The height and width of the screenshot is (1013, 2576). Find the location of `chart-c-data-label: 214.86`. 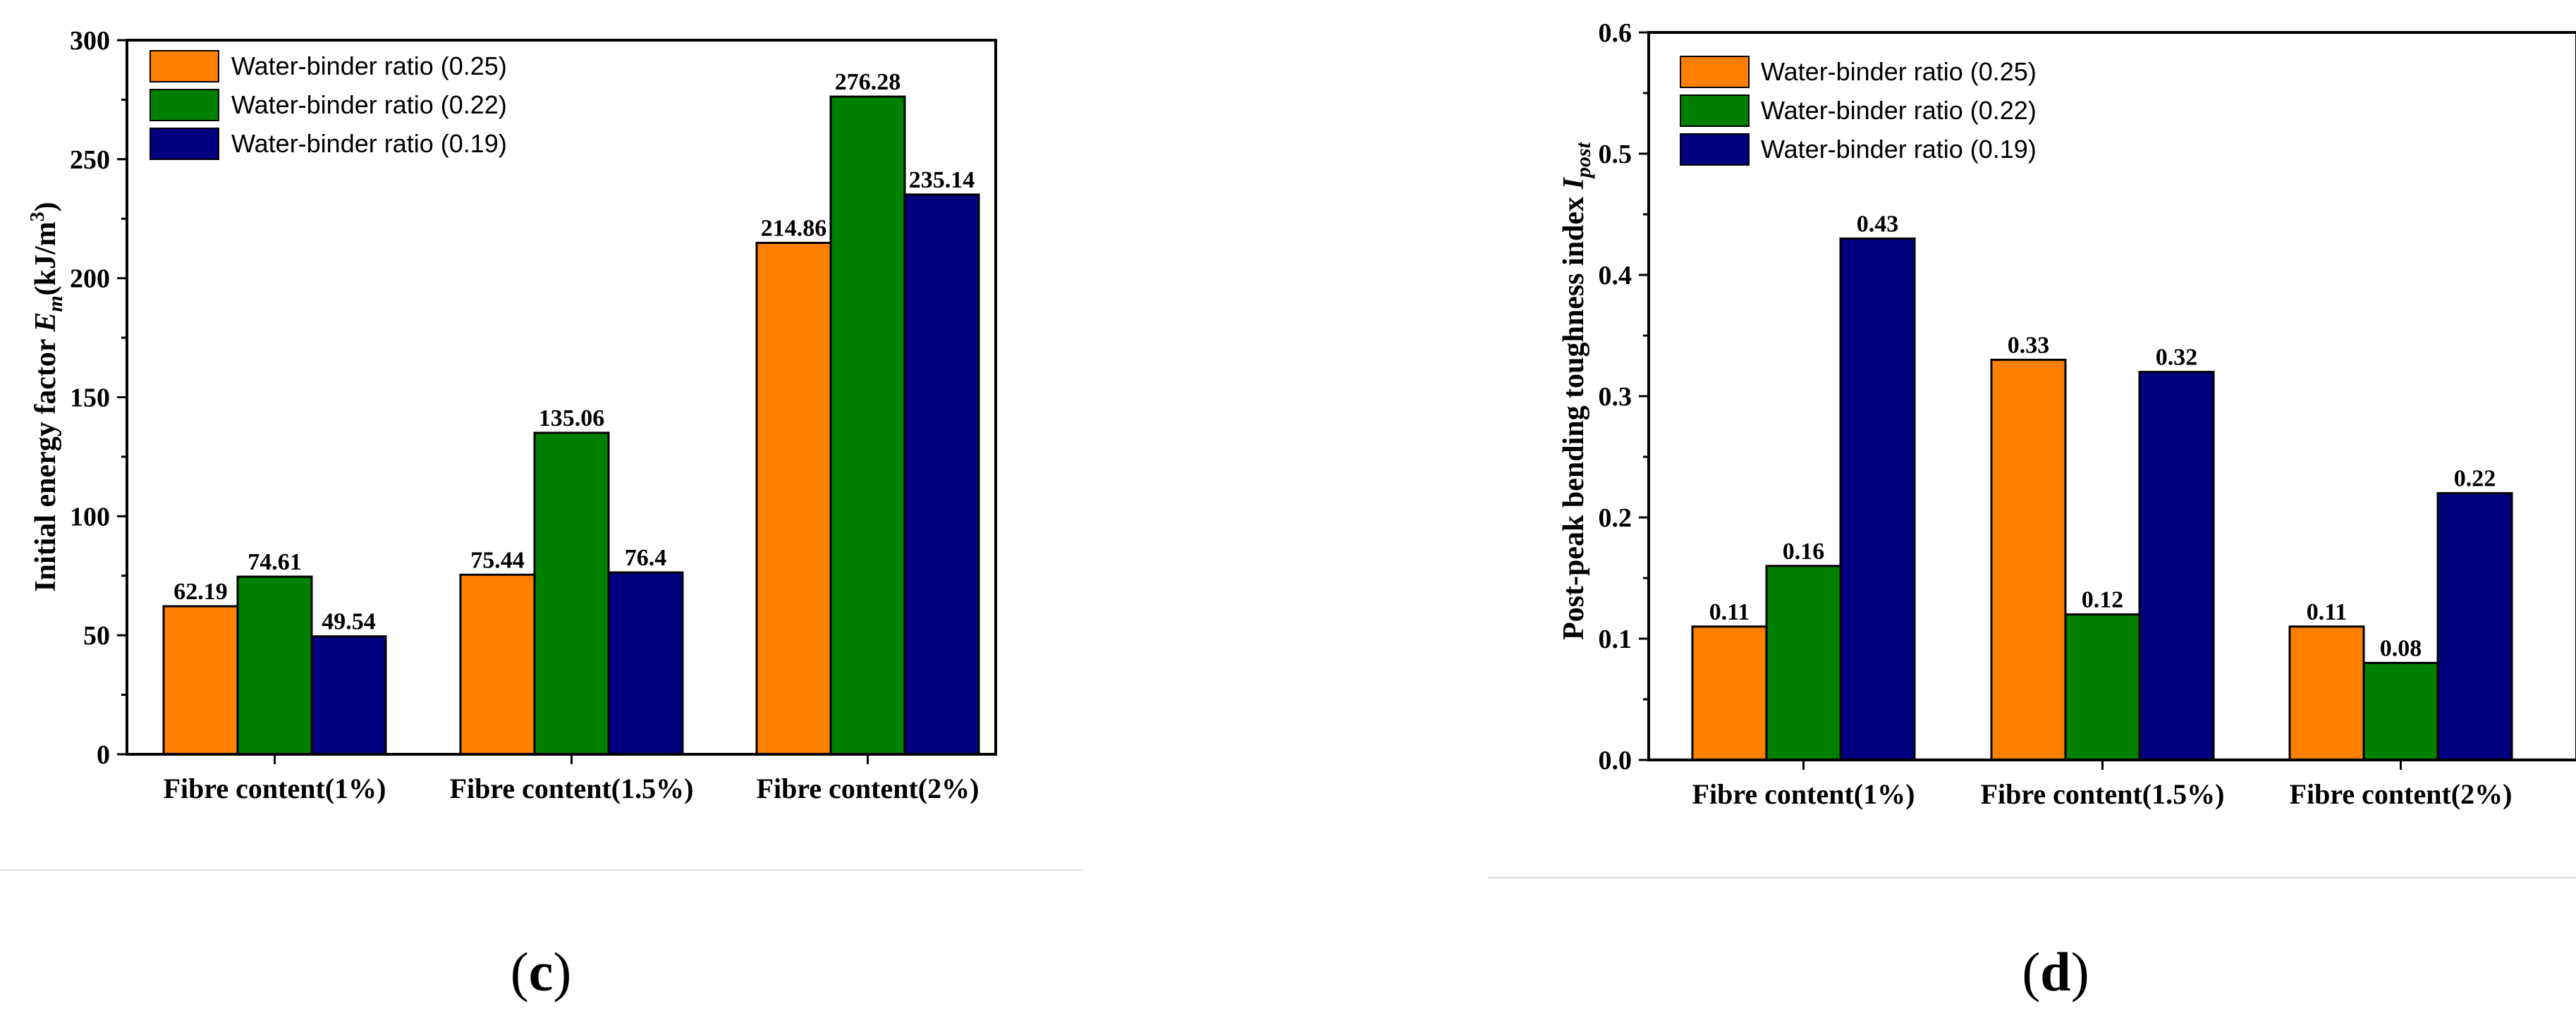

chart-c-data-label: 214.86 is located at coordinates (794, 228).